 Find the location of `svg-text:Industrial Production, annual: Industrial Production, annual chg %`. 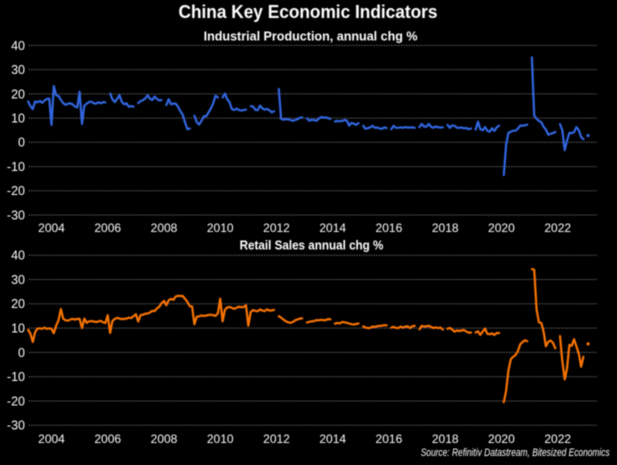

svg-text:Industrial Production, annual: Industrial Production, annual chg % is located at coordinates (311, 36).